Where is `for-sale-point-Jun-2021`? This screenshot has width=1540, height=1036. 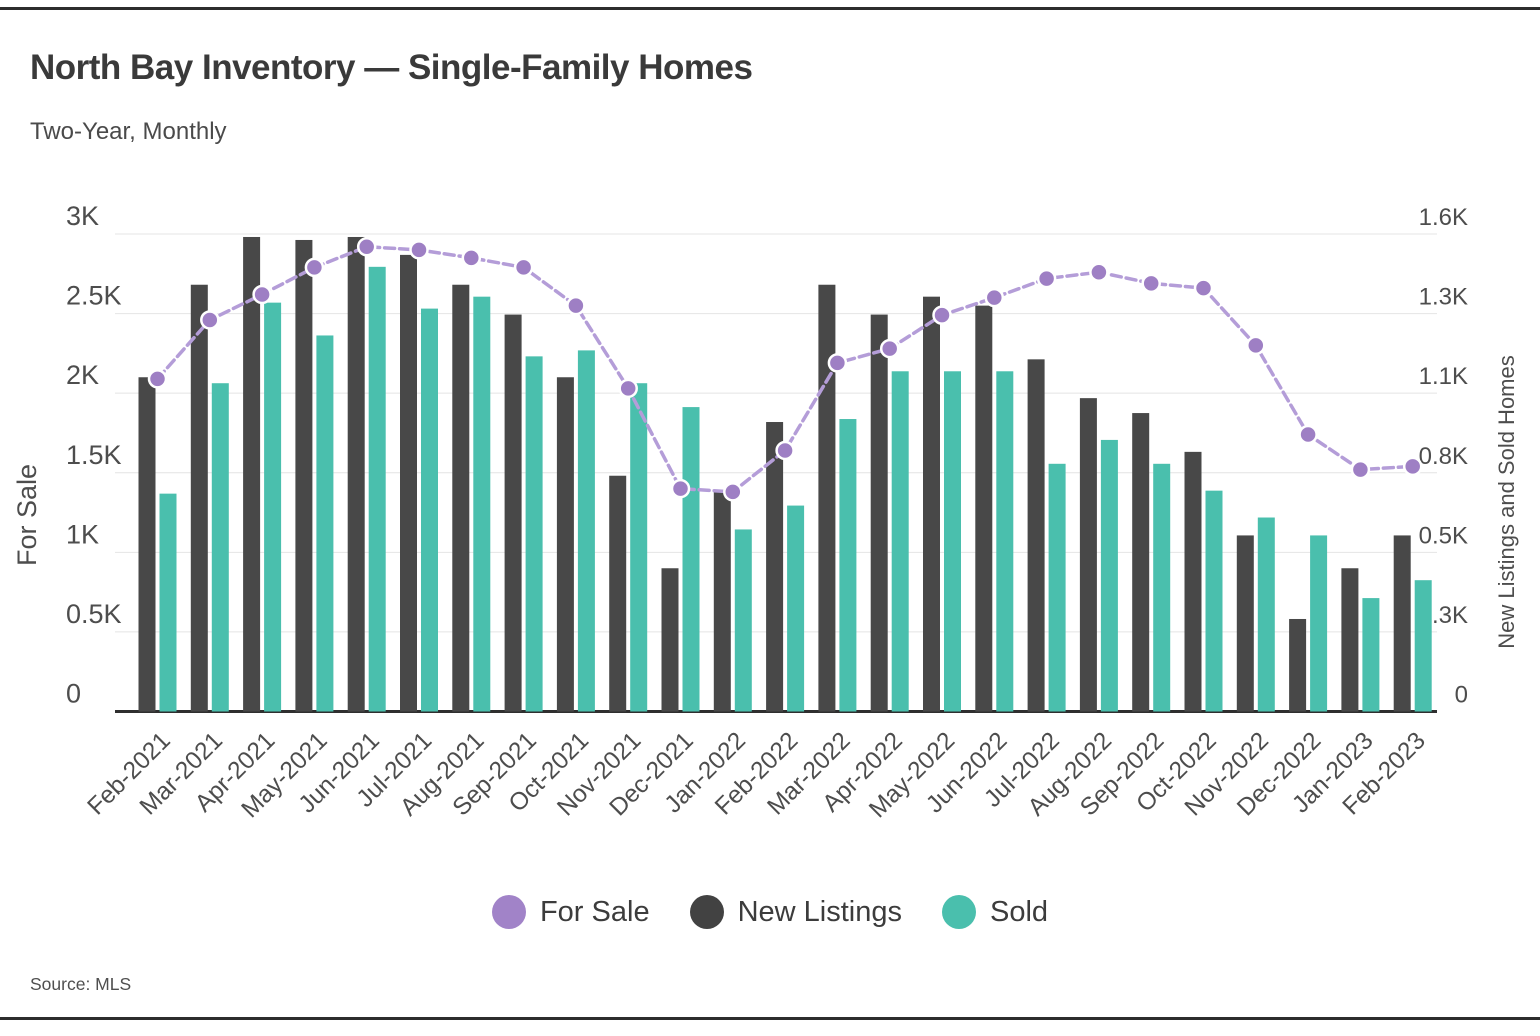
for-sale-point-Jun-2021 is located at coordinates (366, 246).